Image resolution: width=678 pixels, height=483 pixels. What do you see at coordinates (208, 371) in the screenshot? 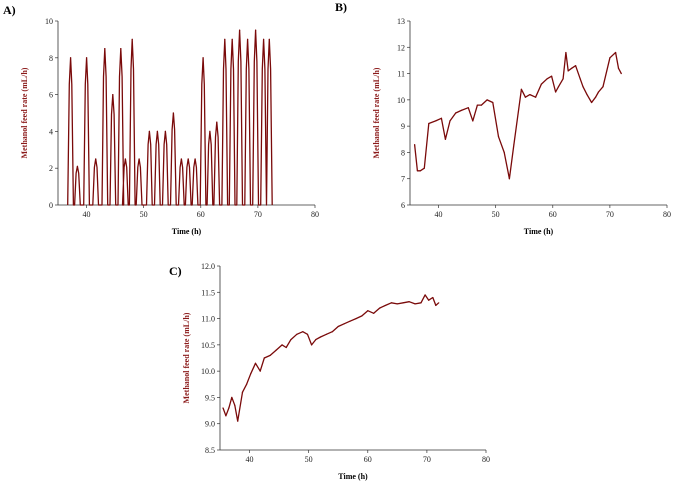
I see `y-tick-label: 10.0` at bounding box center [208, 371].